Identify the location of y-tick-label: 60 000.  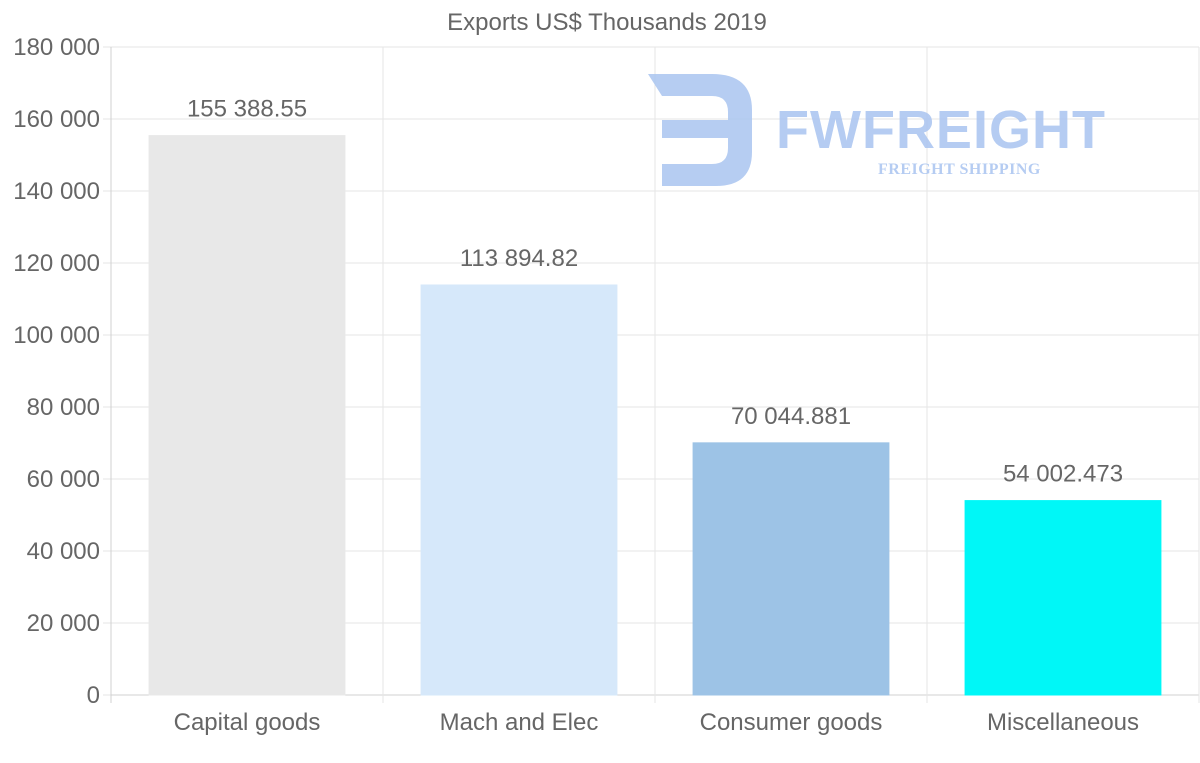
(63, 479).